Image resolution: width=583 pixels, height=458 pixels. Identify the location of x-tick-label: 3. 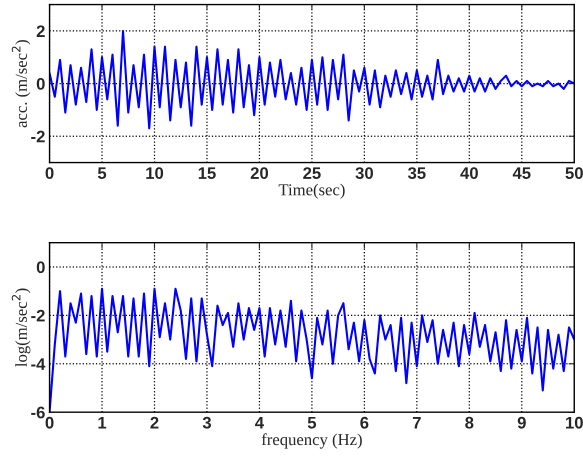
(206, 422).